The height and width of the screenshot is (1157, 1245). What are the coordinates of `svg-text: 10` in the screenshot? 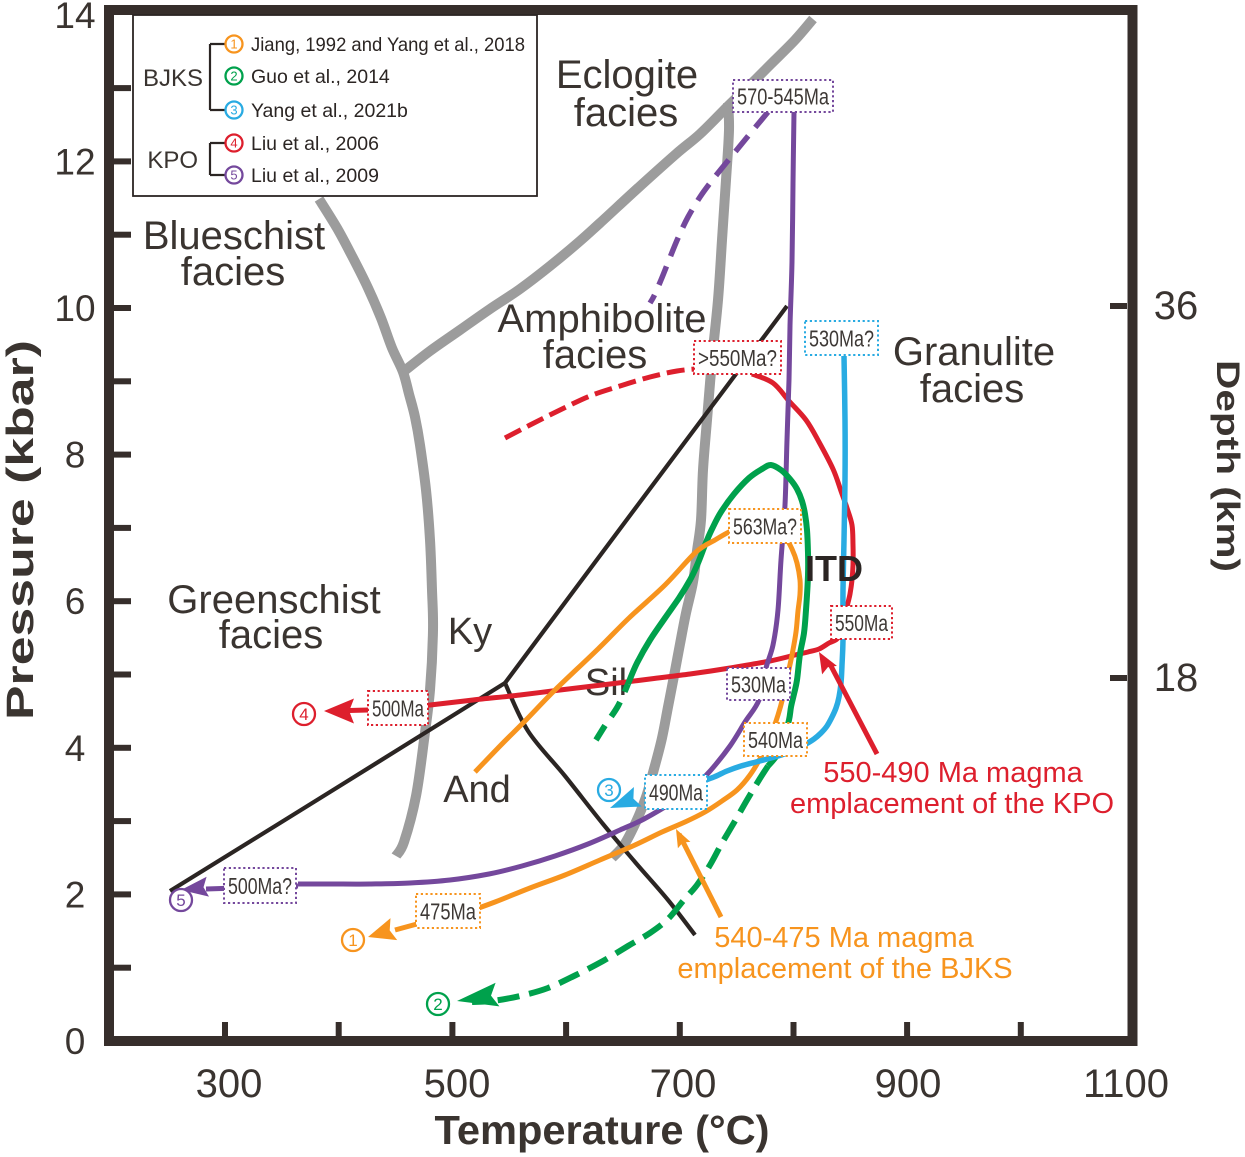 It's located at (74, 308).